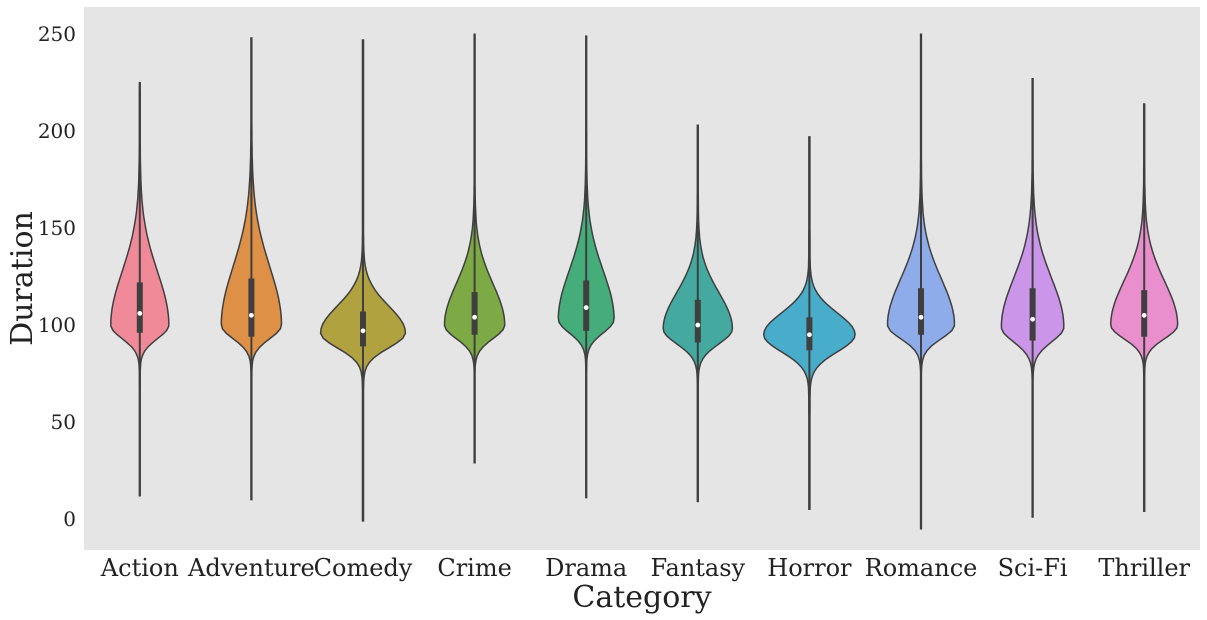 The image size is (1207, 620). What do you see at coordinates (57, 34) in the screenshot?
I see `y-tick-label: 250` at bounding box center [57, 34].